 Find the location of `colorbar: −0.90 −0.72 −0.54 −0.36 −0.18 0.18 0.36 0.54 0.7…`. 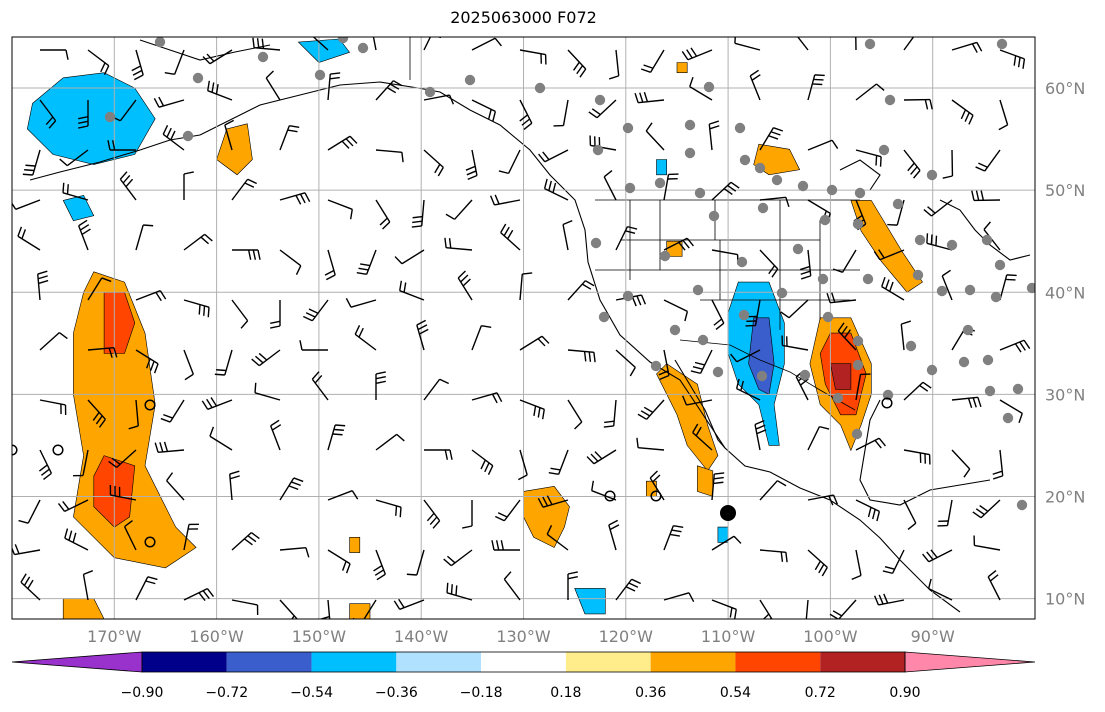

colorbar: −0.90 −0.72 −0.54 −0.36 −0.18 0.18 0.36 0.54 0.7… is located at coordinates (523, 676).